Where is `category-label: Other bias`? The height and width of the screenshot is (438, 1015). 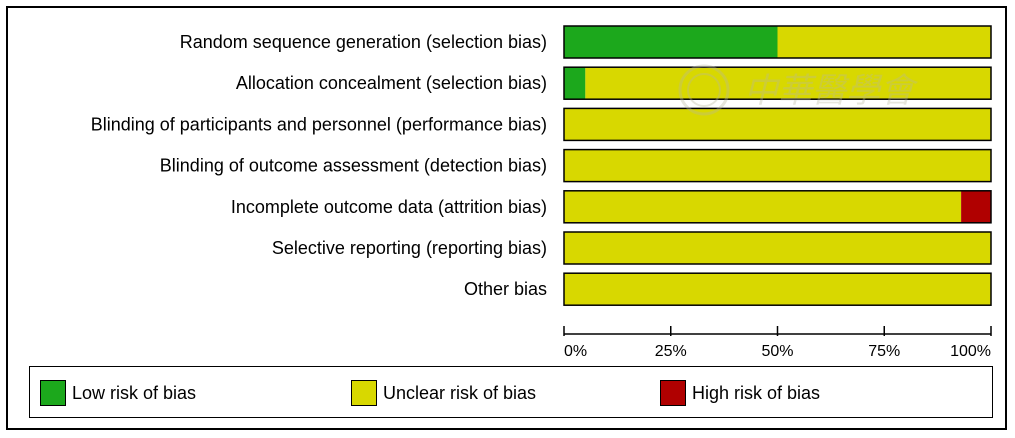 category-label: Other bias is located at coordinates (505, 289).